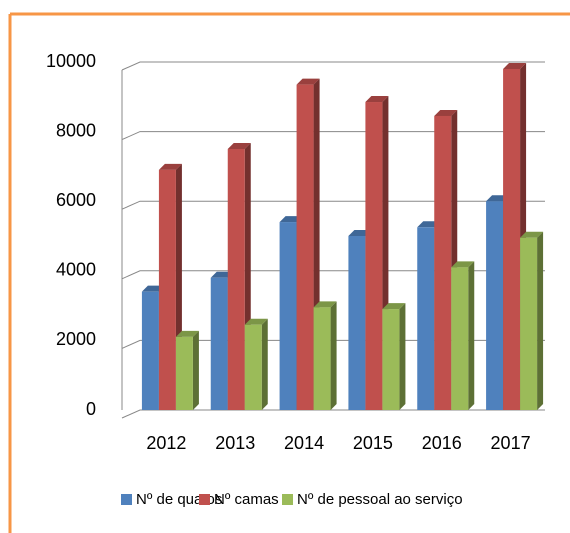 This screenshot has width=570, height=533. What do you see at coordinates (246, 499) in the screenshot?
I see `legend-label: Nº camas` at bounding box center [246, 499].